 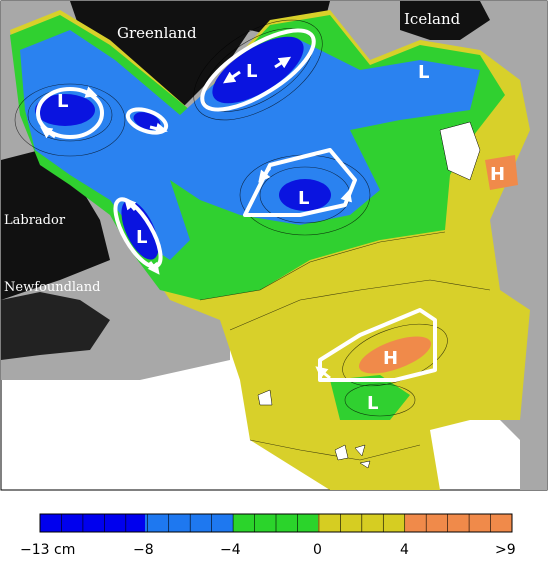 I want to click on label-low-central: L, so click(x=303, y=198).